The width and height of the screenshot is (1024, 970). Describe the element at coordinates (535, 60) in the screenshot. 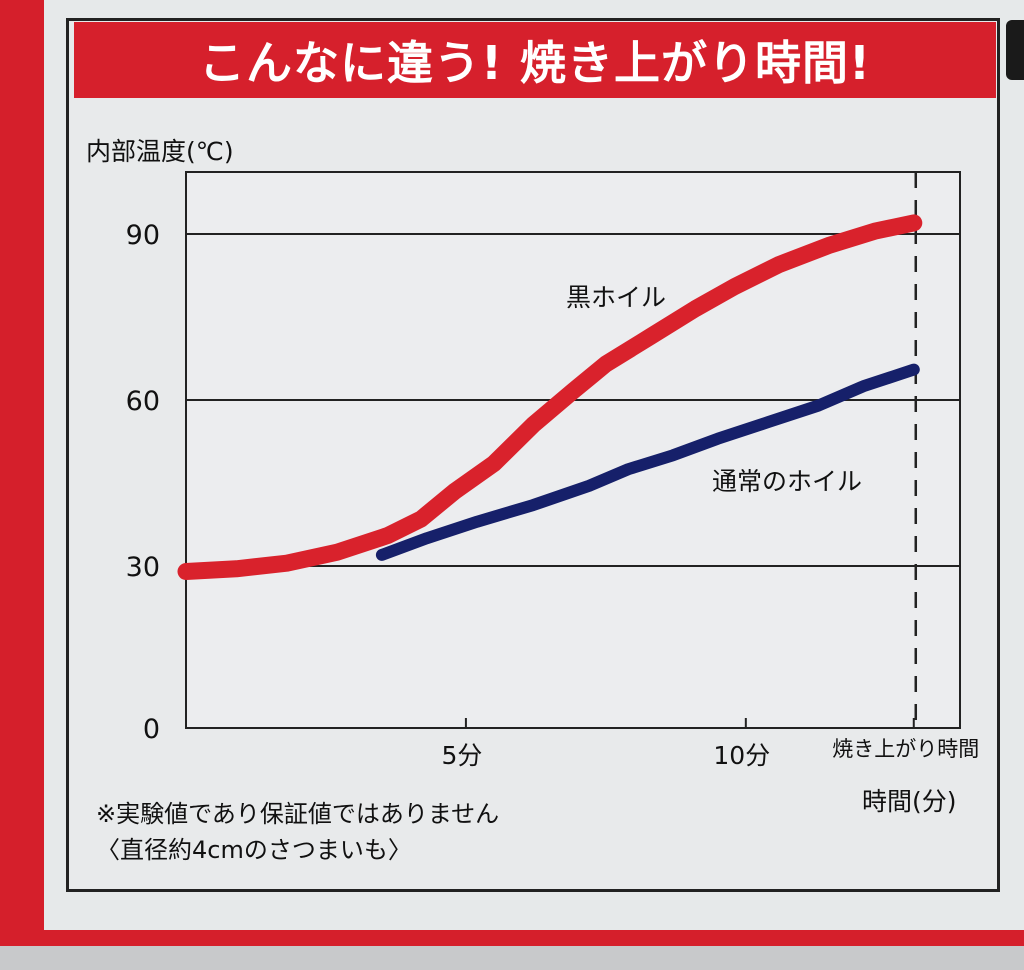

I see `chart-title: こんなに違う! 焼き上がり時間!` at that location.